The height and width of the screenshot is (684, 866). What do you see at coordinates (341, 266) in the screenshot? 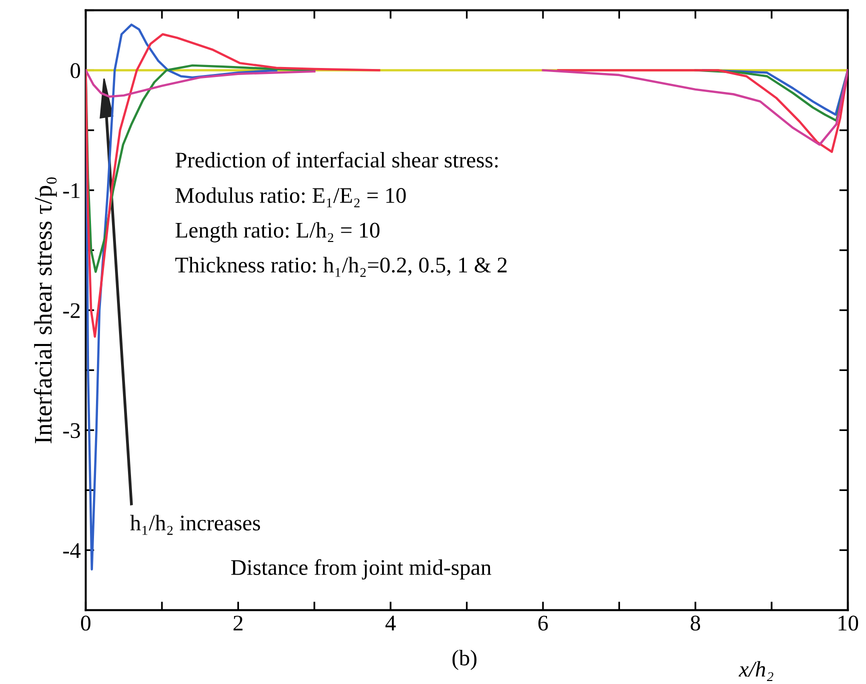
I see `annotation: Thickness ratio: h₁/h₂=0.2, 0.5, 1 & 2` at bounding box center [341, 266].